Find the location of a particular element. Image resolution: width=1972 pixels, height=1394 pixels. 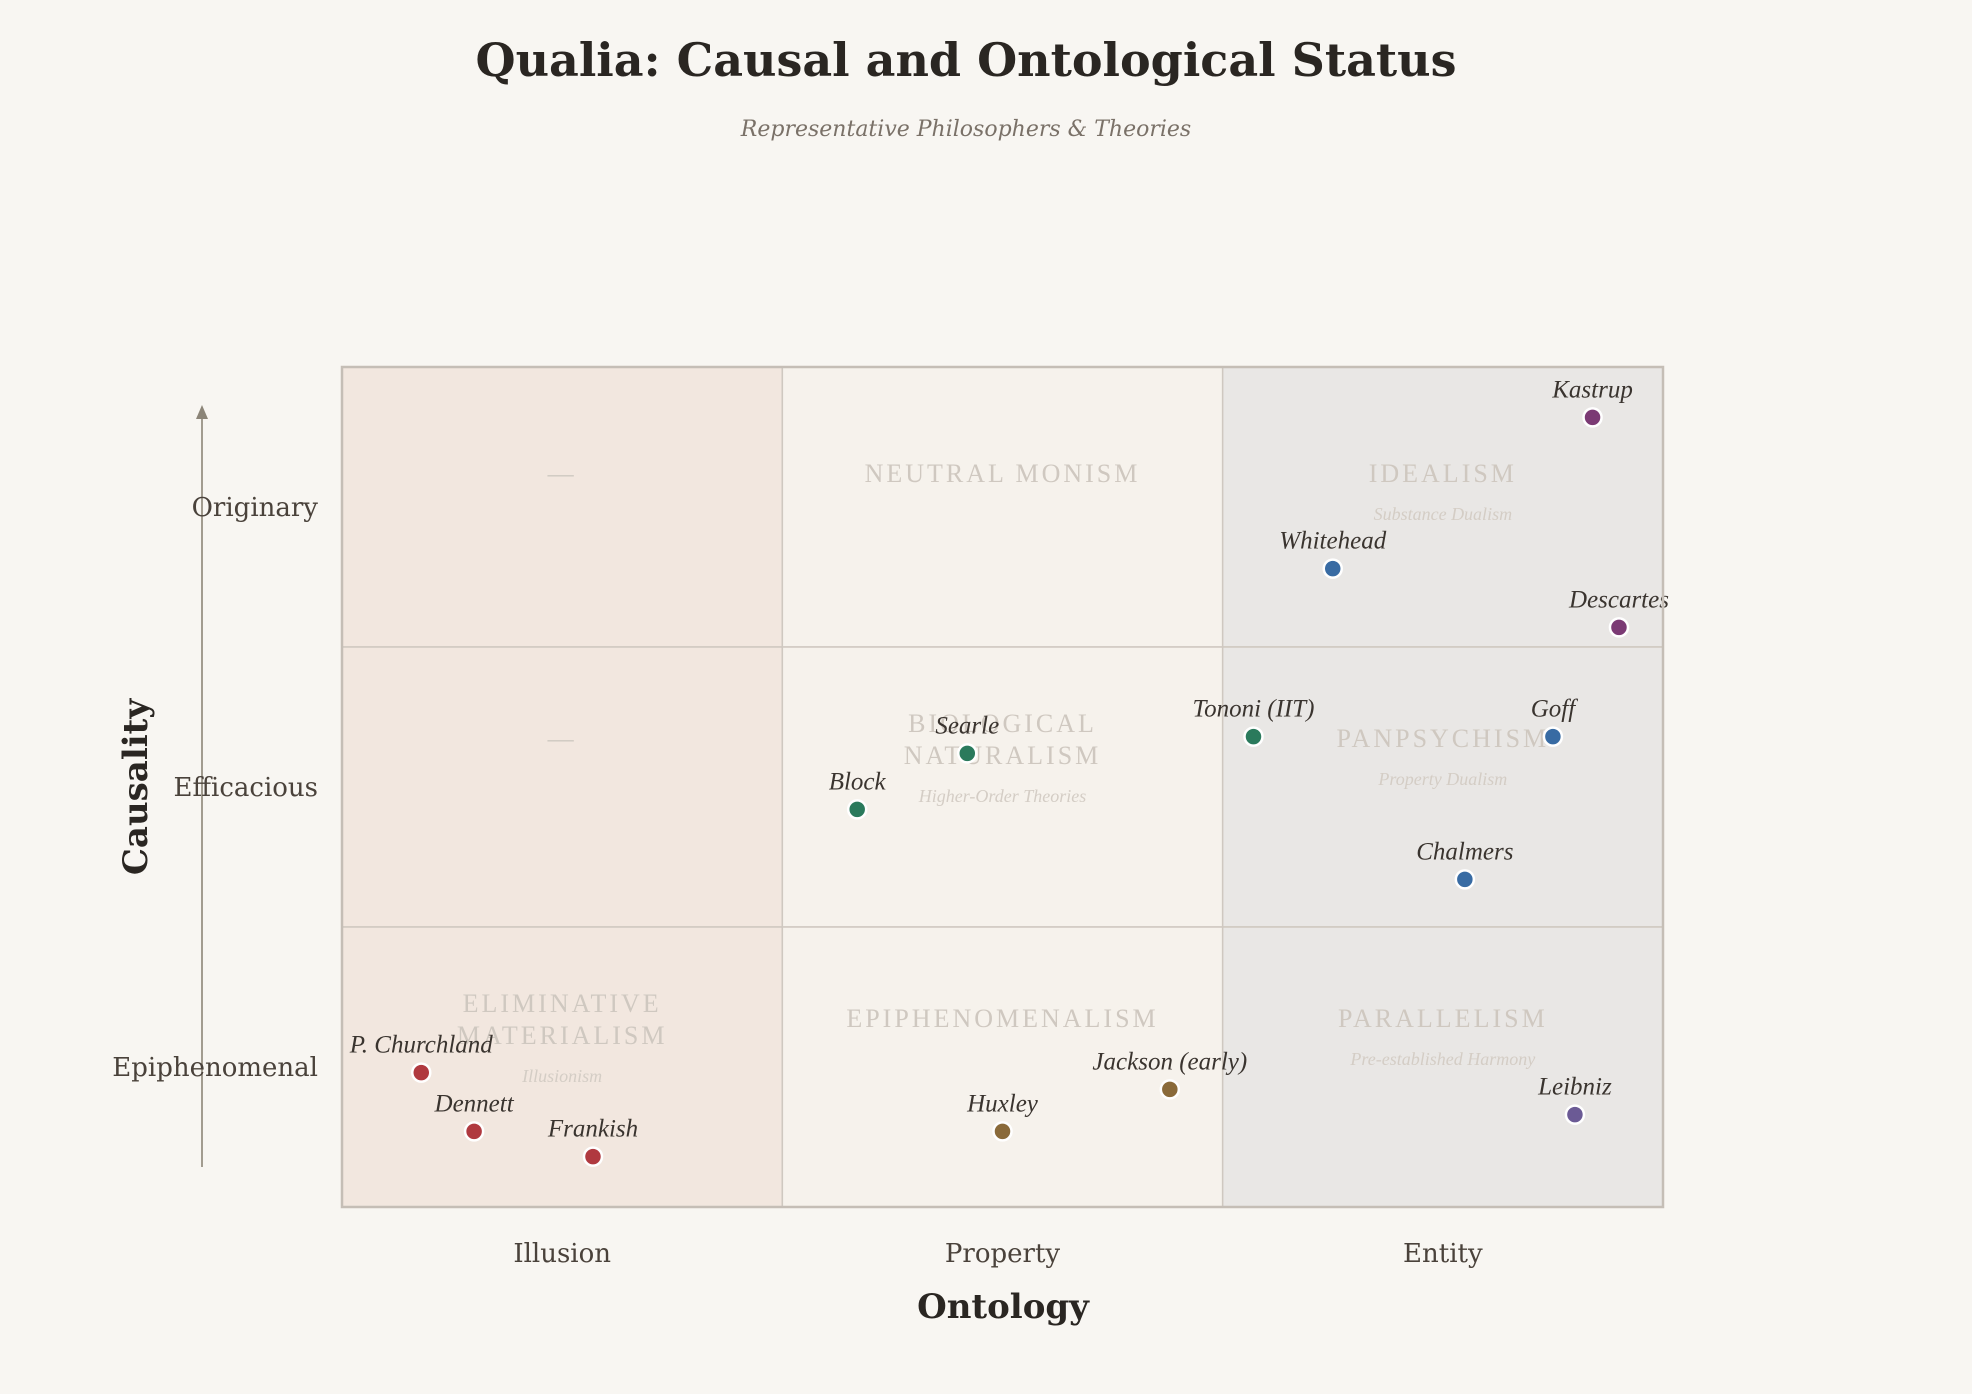

x-ticks: Illusion Property Entity is located at coordinates (998, 1254).